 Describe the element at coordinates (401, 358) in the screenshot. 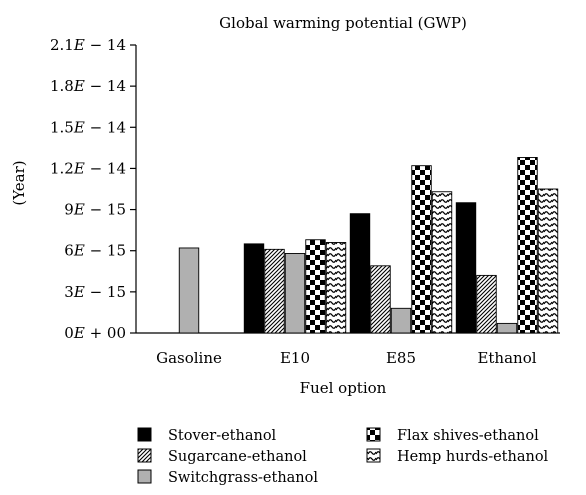

I see `x-tick-label: E85` at that location.